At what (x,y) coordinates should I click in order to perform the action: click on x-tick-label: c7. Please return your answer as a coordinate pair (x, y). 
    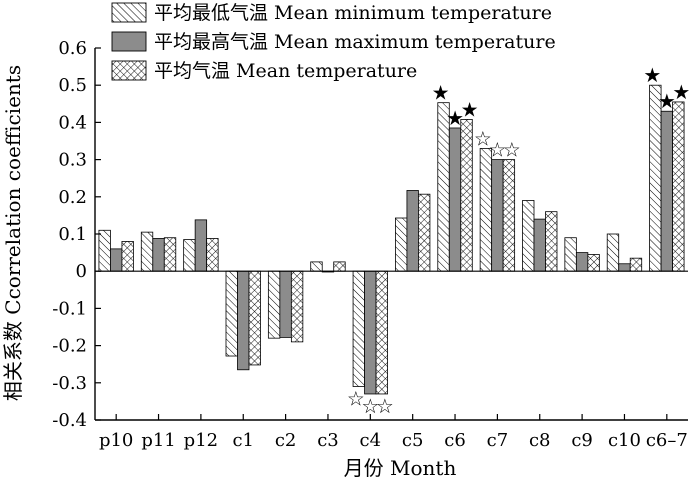
    Looking at the image, I should click on (498, 440).